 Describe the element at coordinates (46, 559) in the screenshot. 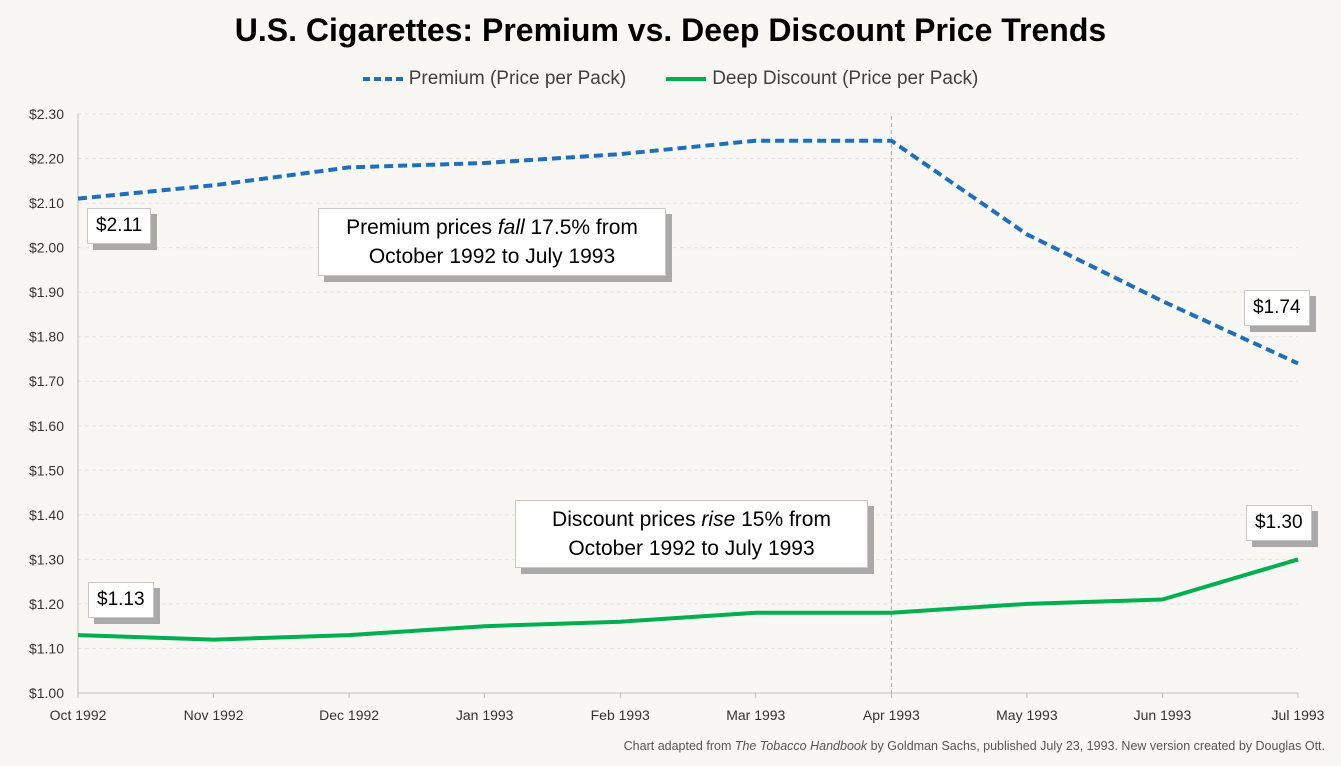

I see `y-tick-label: $1.30` at that location.